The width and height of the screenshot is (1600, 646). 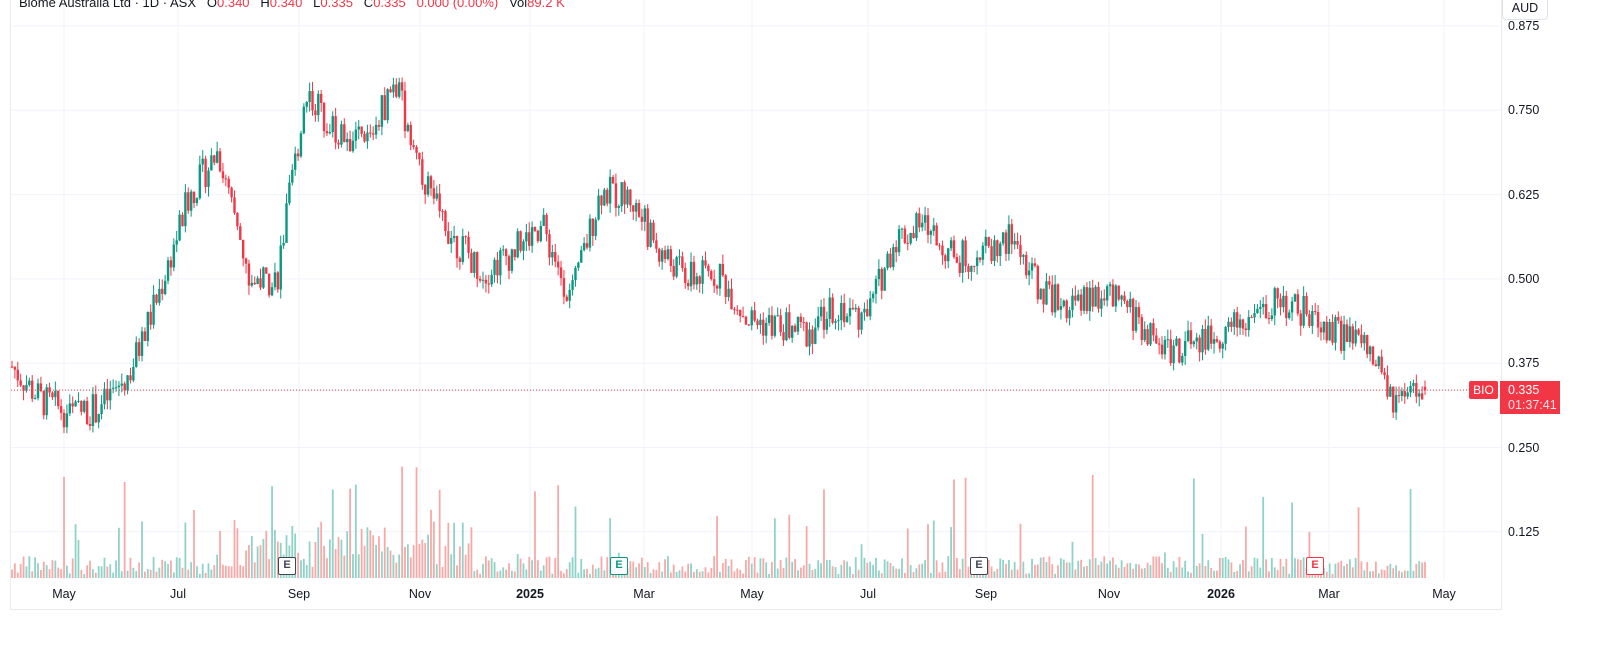 What do you see at coordinates (1524, 26) in the screenshot?
I see `price-tick: 0.875` at bounding box center [1524, 26].